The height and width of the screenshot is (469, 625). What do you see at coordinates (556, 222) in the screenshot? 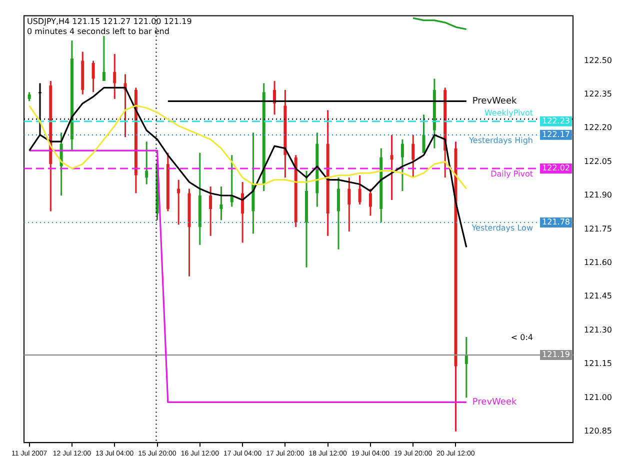
I see `annotation: 121.78` at bounding box center [556, 222].